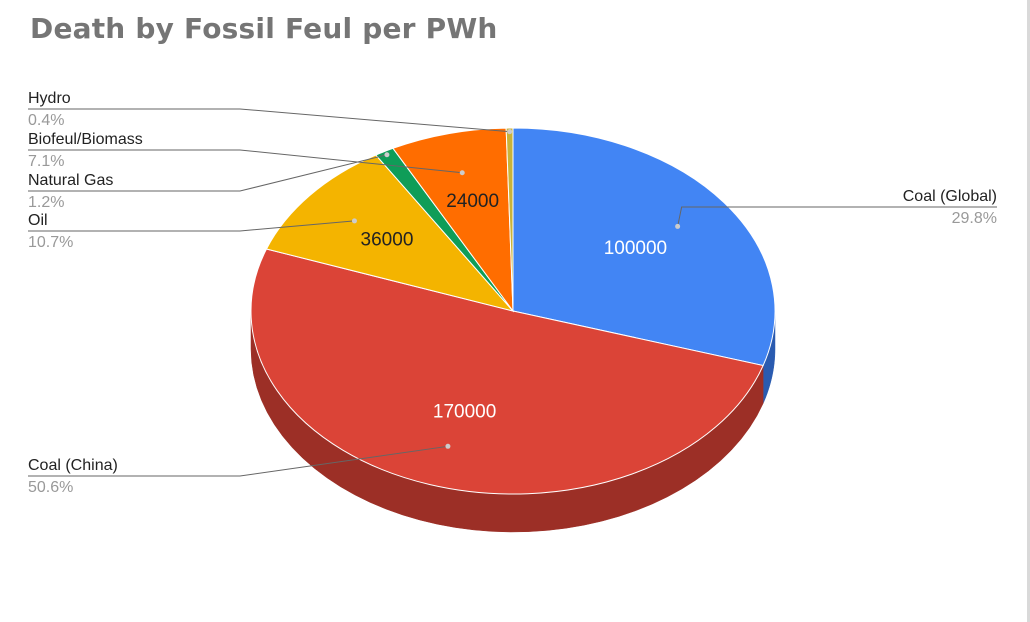 The image size is (1030, 622). What do you see at coordinates (46, 120) in the screenshot?
I see `callout-percent-label: 0.4%` at bounding box center [46, 120].